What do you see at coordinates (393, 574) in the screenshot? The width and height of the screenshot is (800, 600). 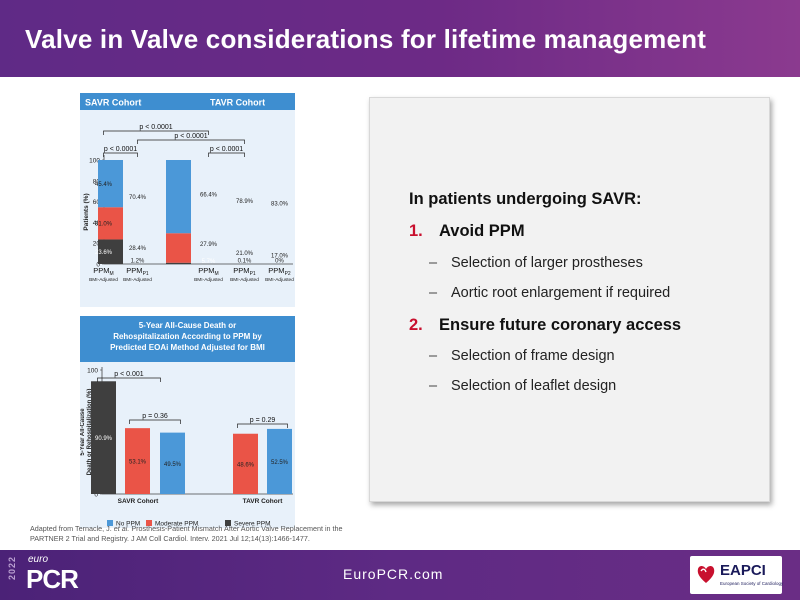 I see `website-link: EuroPCR.com` at bounding box center [393, 574].